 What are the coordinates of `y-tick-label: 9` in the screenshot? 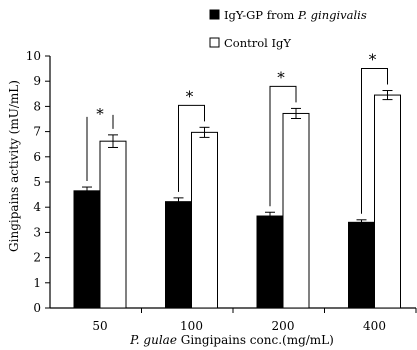 It's located at (37, 81).